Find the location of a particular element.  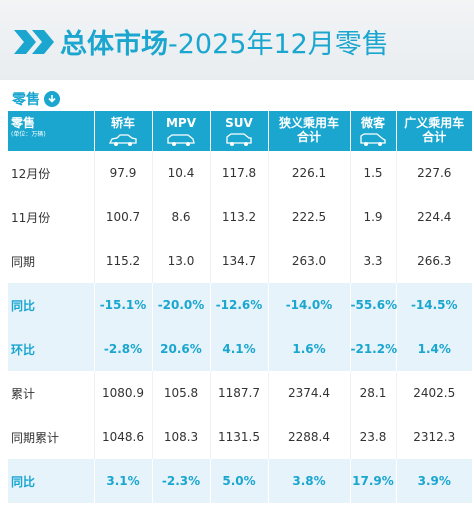

table-cell: 113.2 is located at coordinates (239, 217).